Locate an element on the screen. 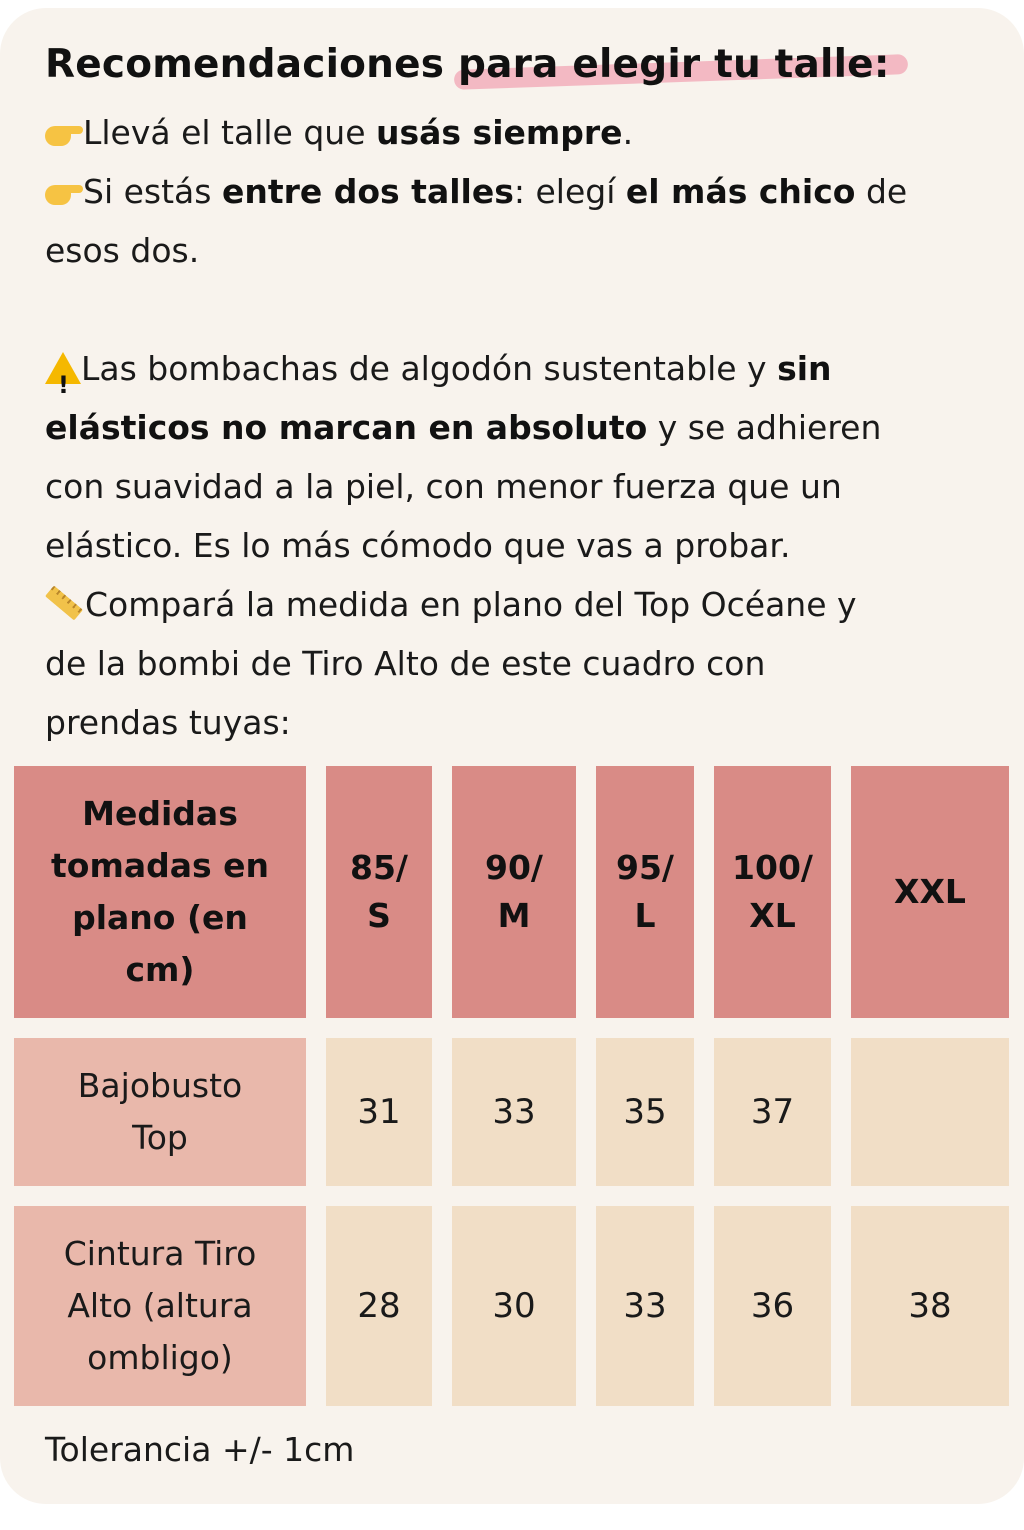 This screenshot has width=1024, height=1530. tip1-bold: usás siempre is located at coordinates (499, 132).